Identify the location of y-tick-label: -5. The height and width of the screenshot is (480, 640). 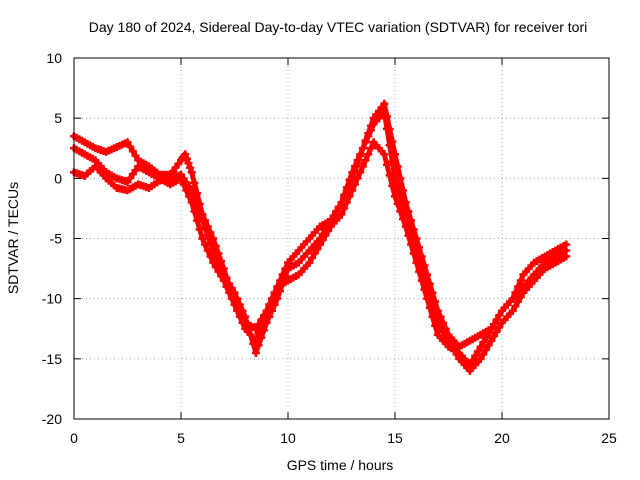
(56, 239).